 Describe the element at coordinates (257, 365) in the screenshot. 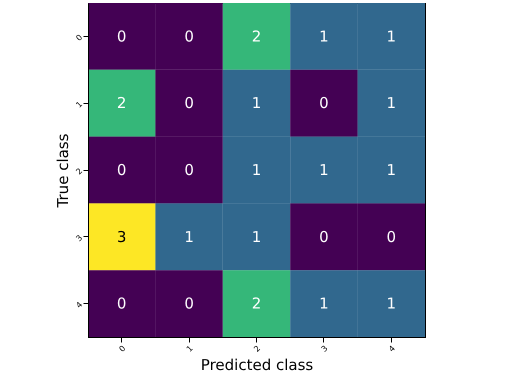

I see `x-axis-title: Predicted class` at that location.